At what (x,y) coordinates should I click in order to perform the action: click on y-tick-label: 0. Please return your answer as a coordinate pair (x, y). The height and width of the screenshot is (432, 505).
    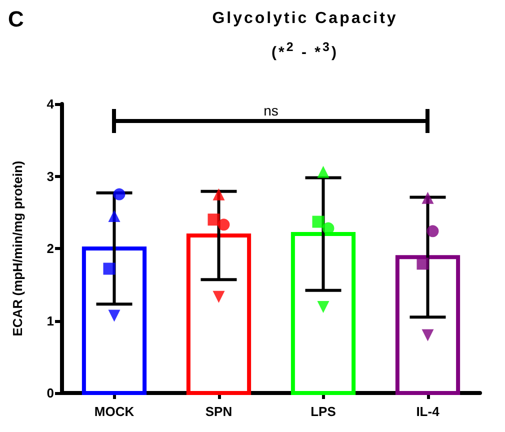
    Looking at the image, I should click on (50, 393).